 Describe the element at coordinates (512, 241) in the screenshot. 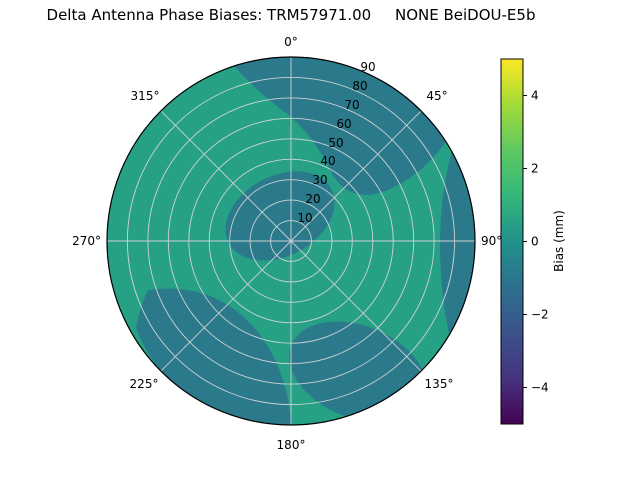

I see `colorbar-gradient` at that location.